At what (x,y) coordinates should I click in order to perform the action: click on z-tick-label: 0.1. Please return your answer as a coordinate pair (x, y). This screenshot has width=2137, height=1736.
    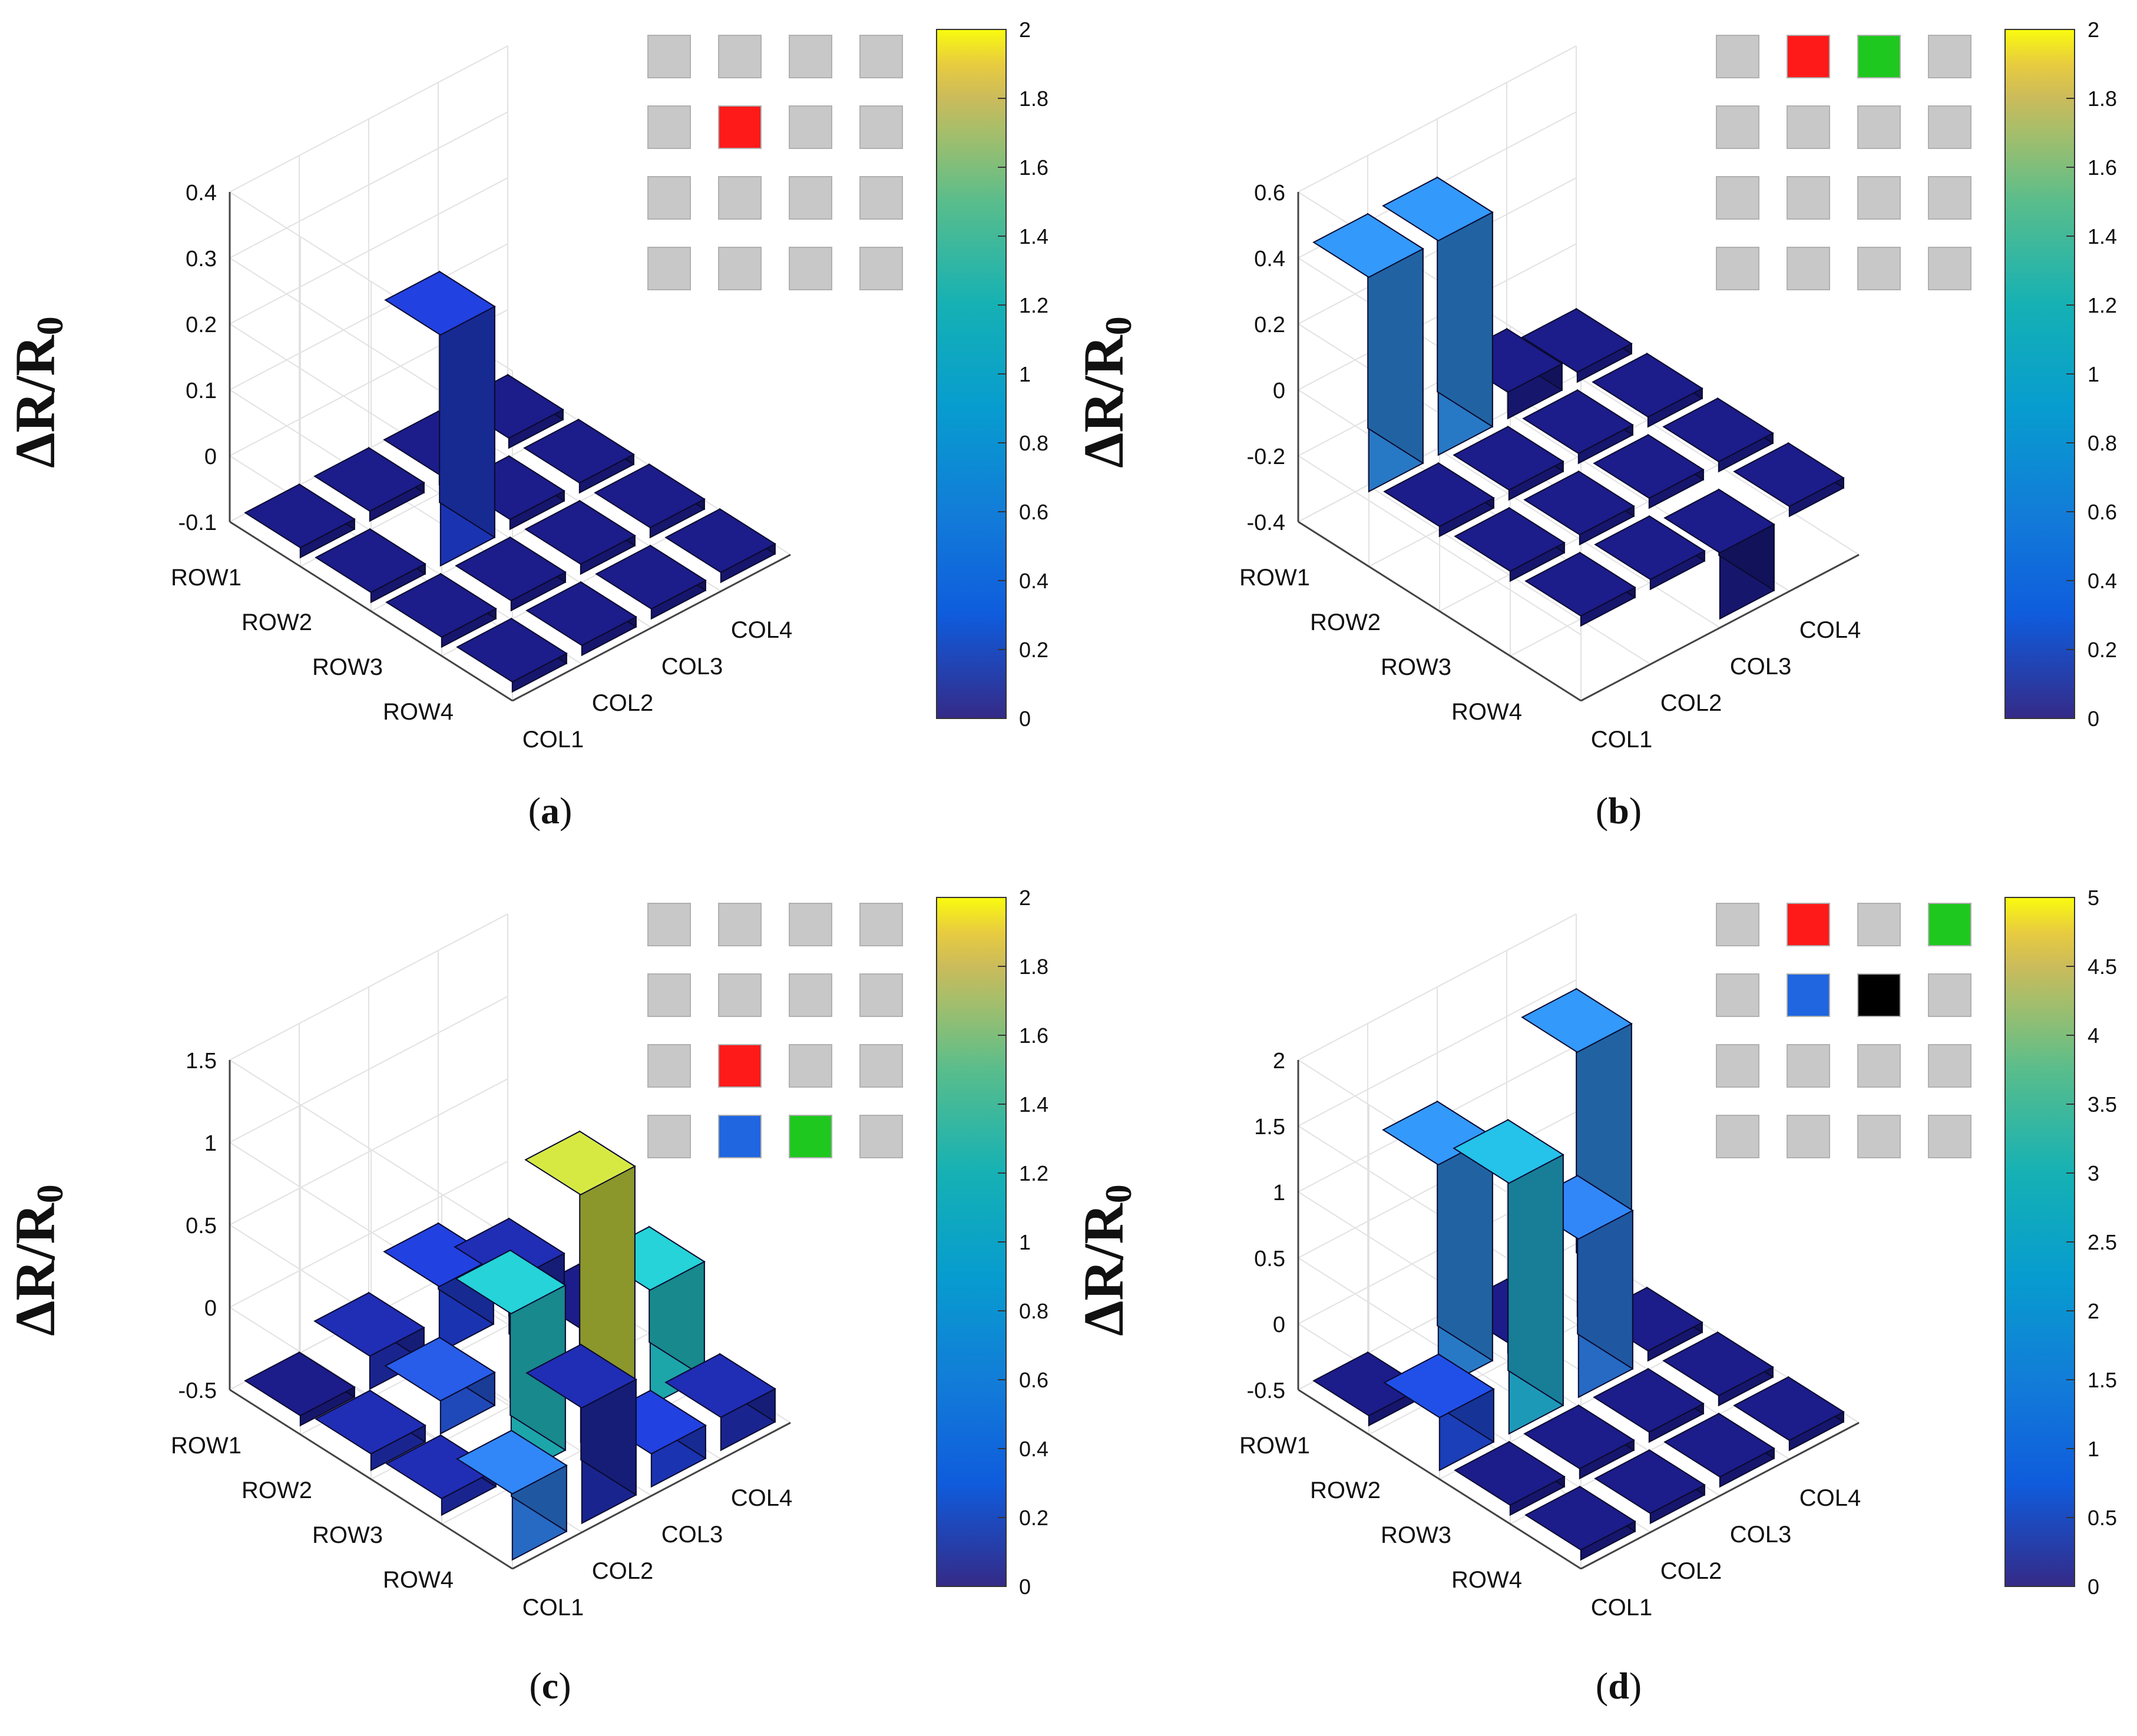
    Looking at the image, I should click on (201, 391).